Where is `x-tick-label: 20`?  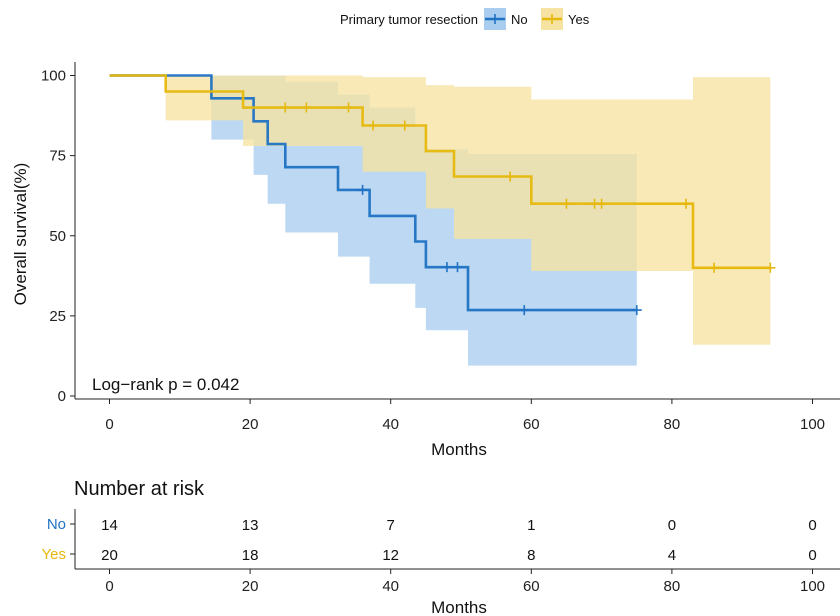 x-tick-label: 20 is located at coordinates (250, 424).